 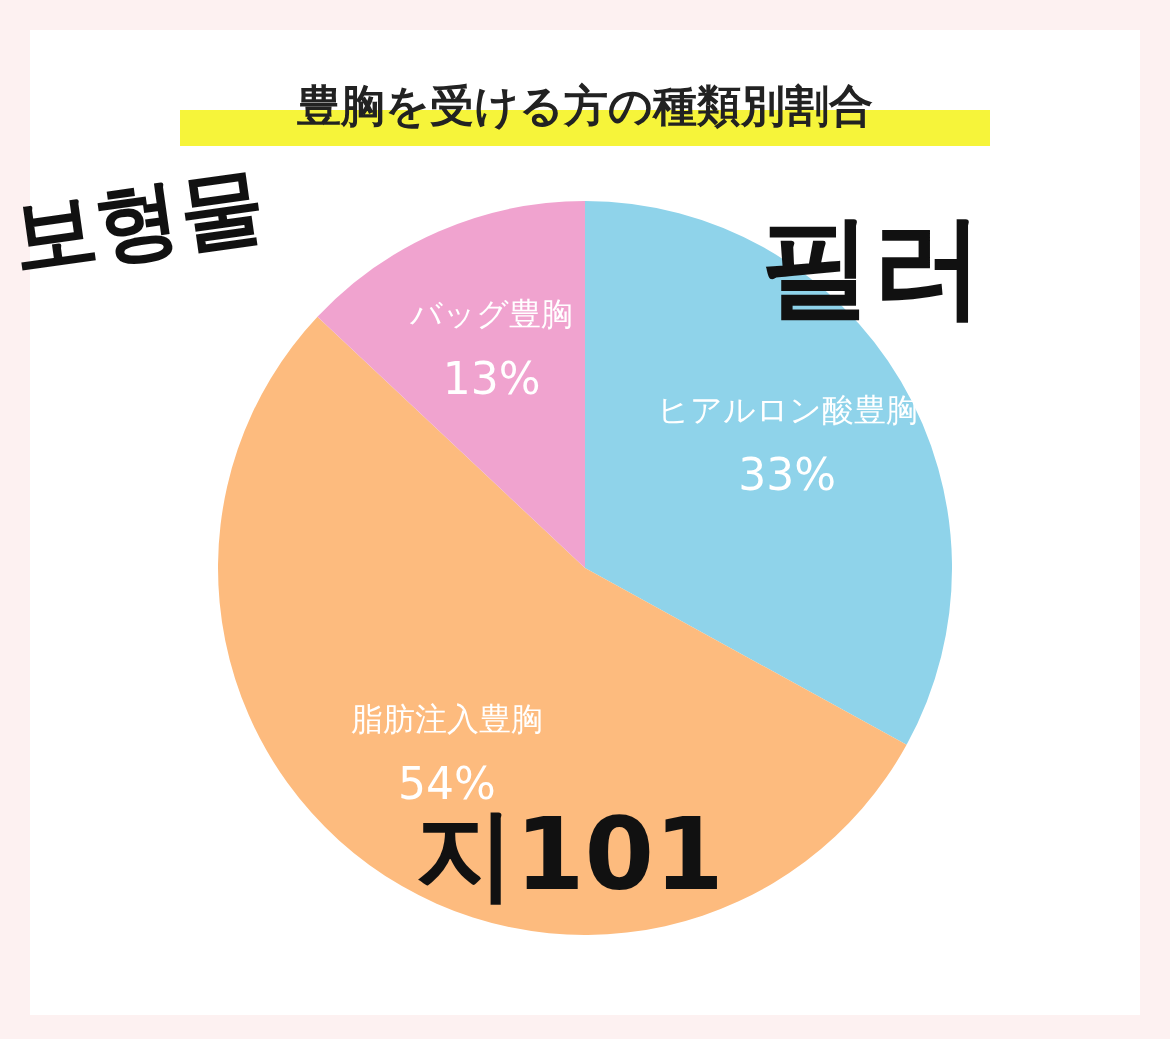 What do you see at coordinates (787, 409) in the screenshot?
I see `slice-label: ヒアルロン酸豊胸` at bounding box center [787, 409].